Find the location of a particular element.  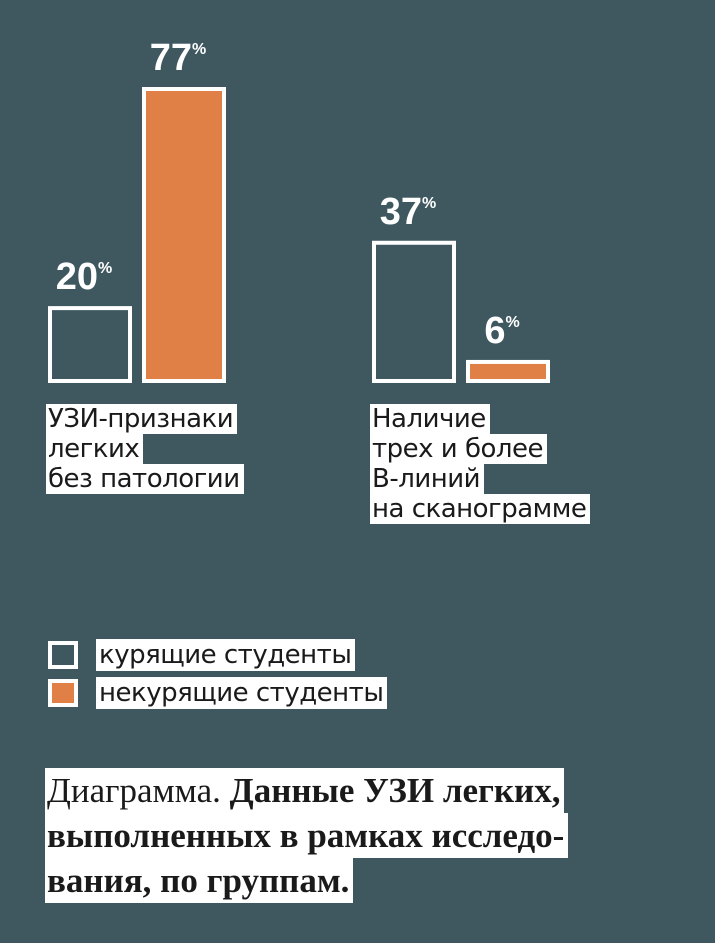

legend-item-nonsmokers: некурящие студенты is located at coordinates (218, 693).